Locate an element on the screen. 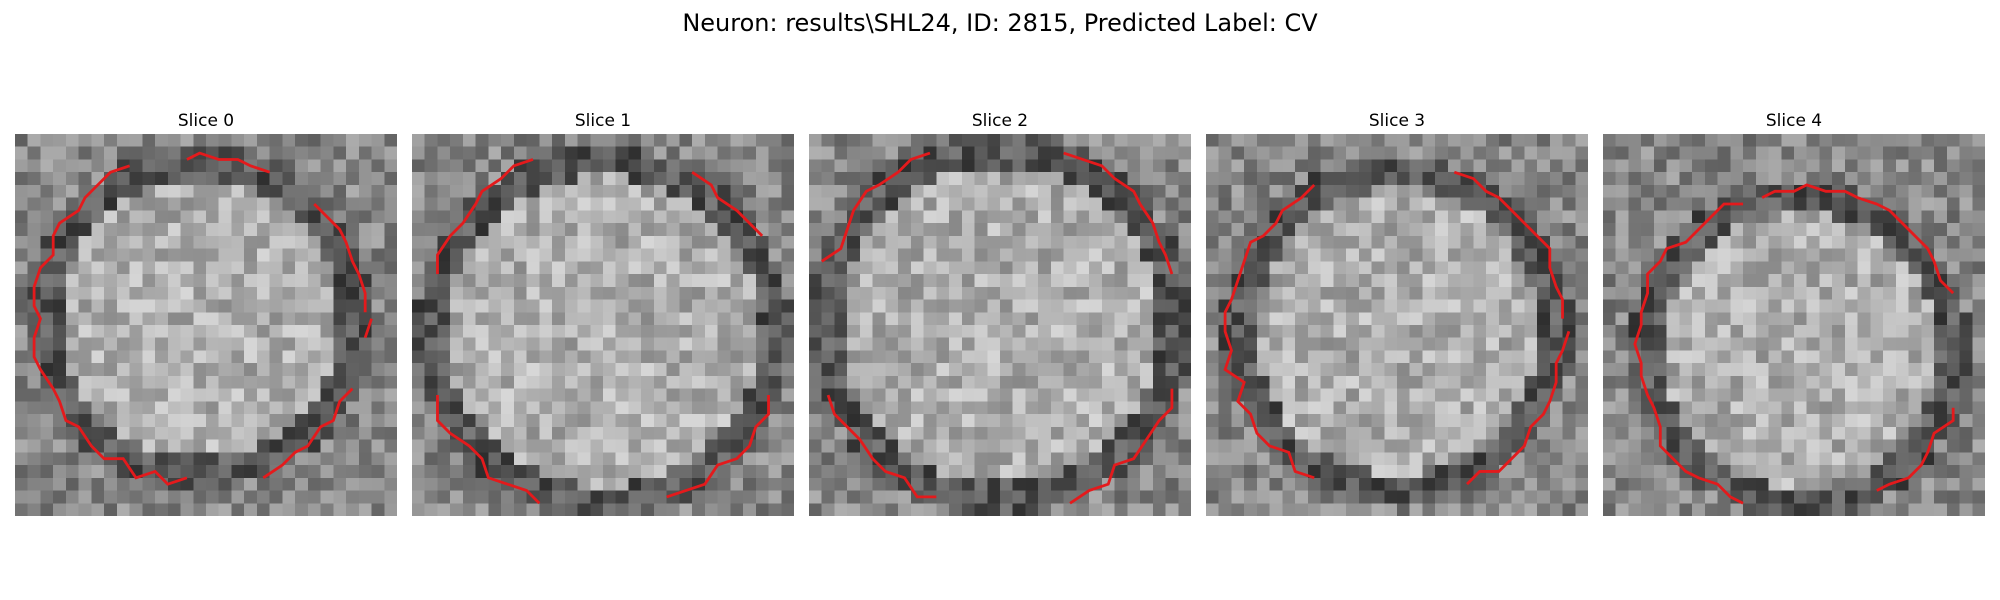  slice-panel-1: Slice 1 is located at coordinates (603, 312).